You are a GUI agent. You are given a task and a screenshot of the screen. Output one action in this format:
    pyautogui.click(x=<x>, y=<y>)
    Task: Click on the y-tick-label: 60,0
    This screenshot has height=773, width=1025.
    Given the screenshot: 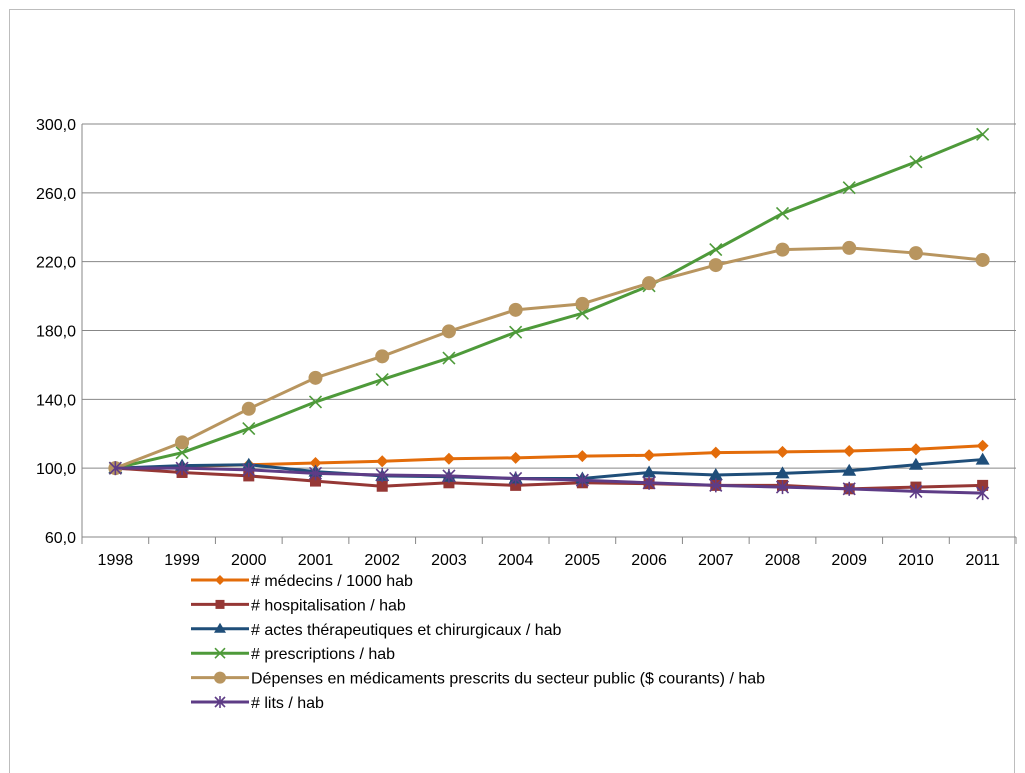 What is the action you would take?
    pyautogui.click(x=60, y=538)
    